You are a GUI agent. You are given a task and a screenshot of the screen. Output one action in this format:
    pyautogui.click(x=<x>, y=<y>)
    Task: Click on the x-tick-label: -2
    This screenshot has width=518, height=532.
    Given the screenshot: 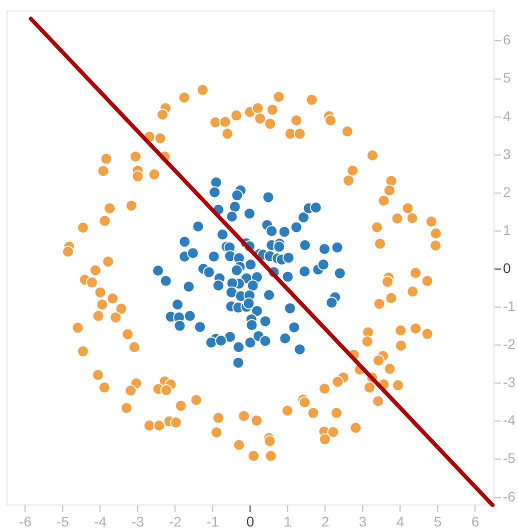 What is the action you would take?
    pyautogui.click(x=175, y=521)
    